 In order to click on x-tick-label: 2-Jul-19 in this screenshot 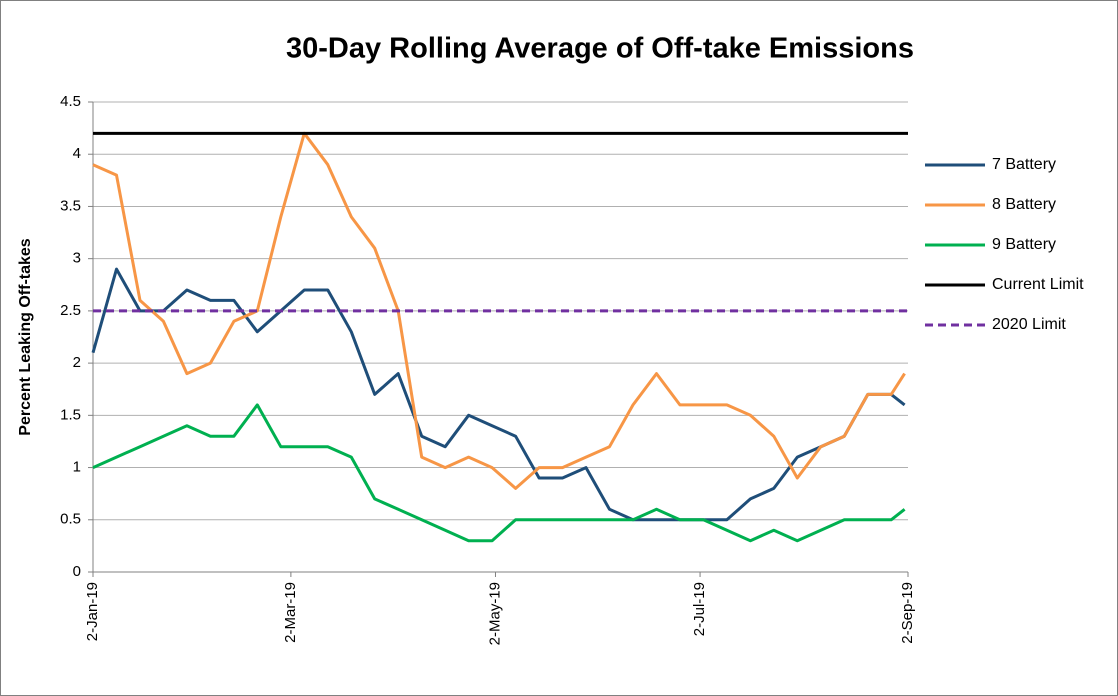, I will do `click(699, 609)`.